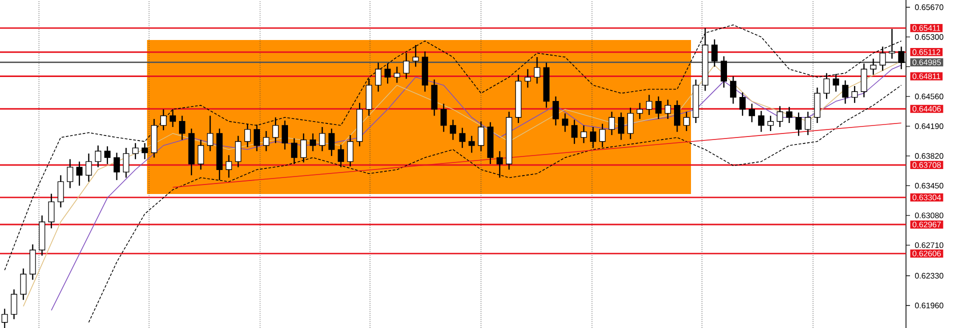 The height and width of the screenshot is (328, 959). Describe the element at coordinates (926, 109) in the screenshot. I see `ref-line-label: 0.64406` at that location.